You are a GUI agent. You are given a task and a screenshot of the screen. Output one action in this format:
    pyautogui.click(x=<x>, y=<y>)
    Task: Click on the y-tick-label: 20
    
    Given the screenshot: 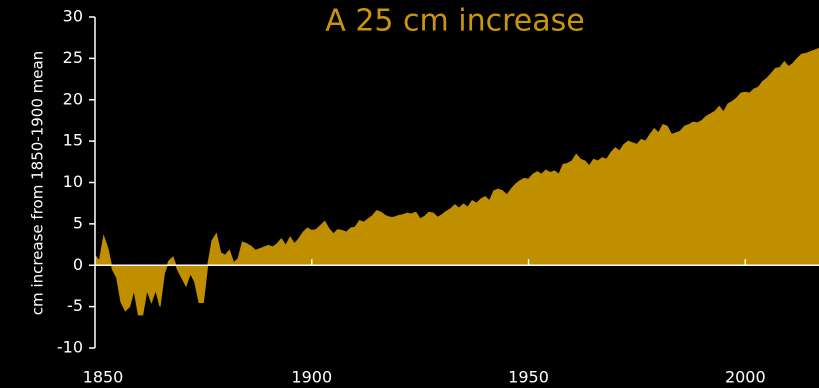 What is the action you would take?
    pyautogui.click(x=73, y=98)
    